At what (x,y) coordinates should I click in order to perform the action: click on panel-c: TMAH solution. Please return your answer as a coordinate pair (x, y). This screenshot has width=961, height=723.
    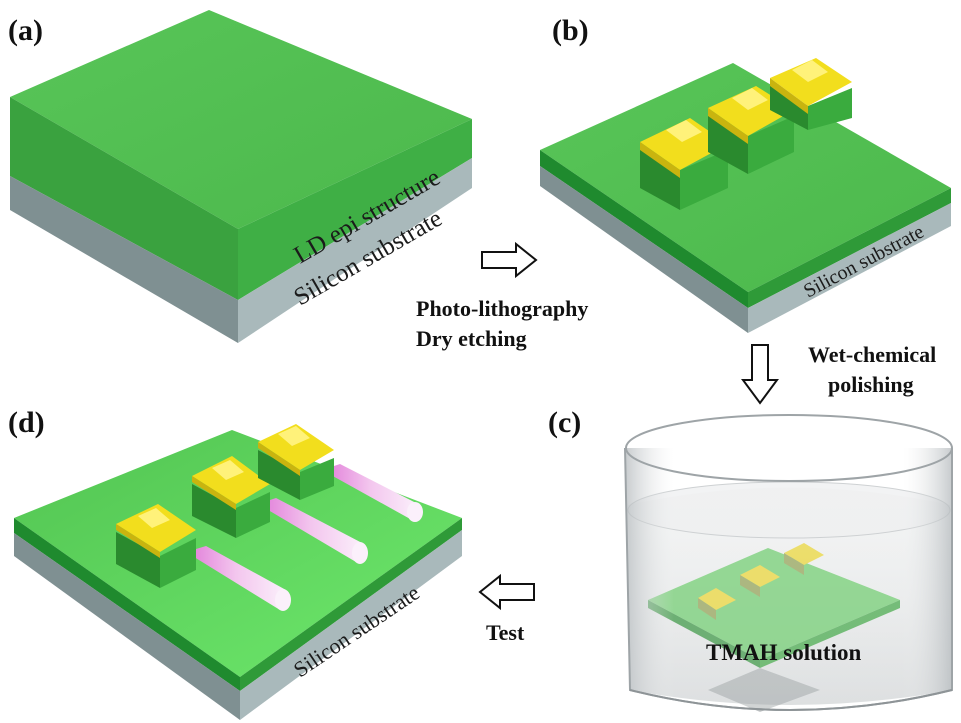
    Looking at the image, I should click on (788, 563).